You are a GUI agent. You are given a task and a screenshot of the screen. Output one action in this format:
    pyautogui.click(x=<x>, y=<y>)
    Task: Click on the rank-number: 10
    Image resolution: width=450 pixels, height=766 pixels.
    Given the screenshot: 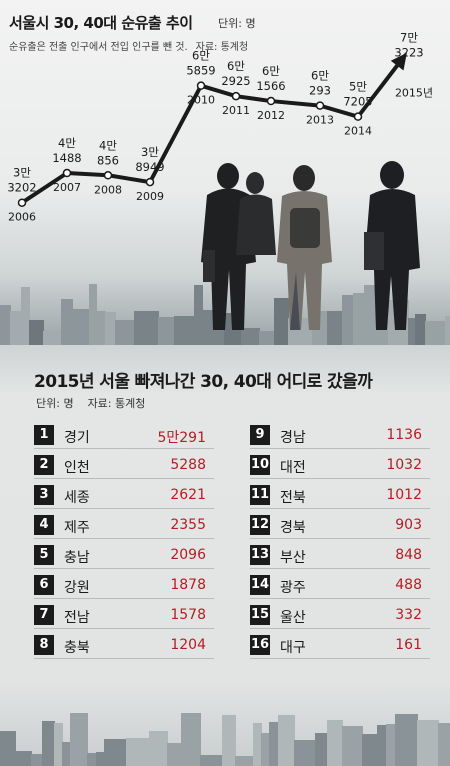 What is the action you would take?
    pyautogui.click(x=260, y=465)
    